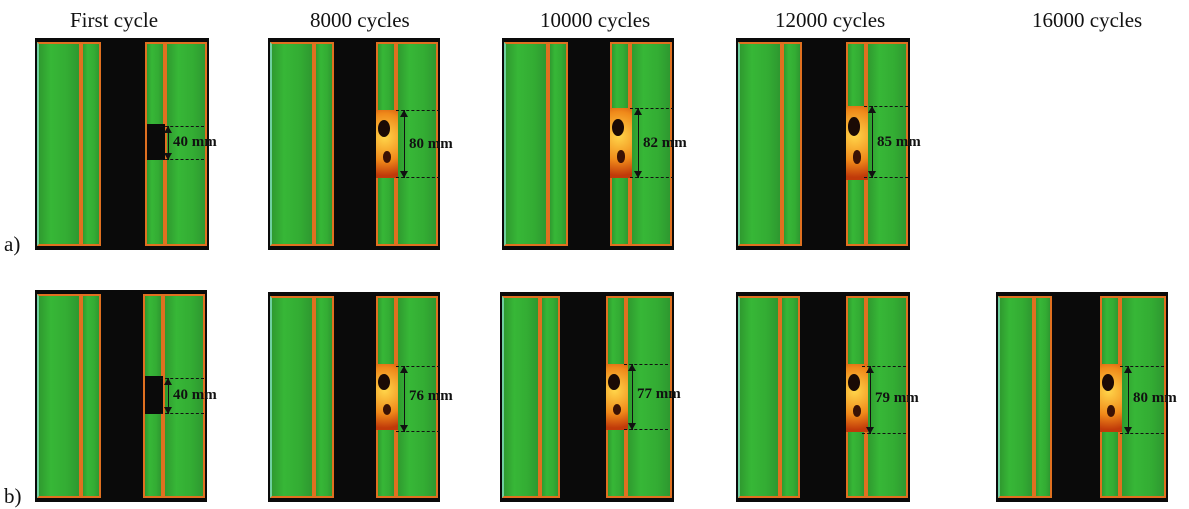 Image resolution: width=1189 pixels, height=509 pixels. I want to click on crack-dimension-a3: 82 mm, so click(665, 143).